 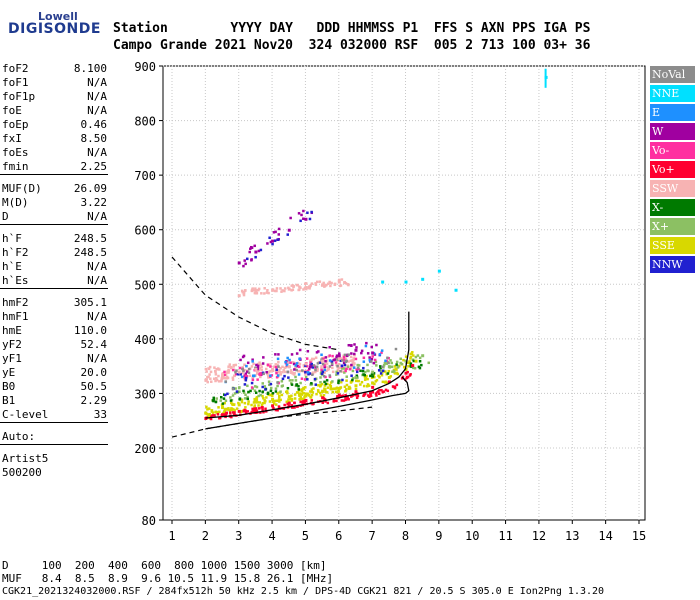 What do you see at coordinates (54, 267) in the screenshot?
I see `param-row-h-e: h`E N/A` at bounding box center [54, 267].